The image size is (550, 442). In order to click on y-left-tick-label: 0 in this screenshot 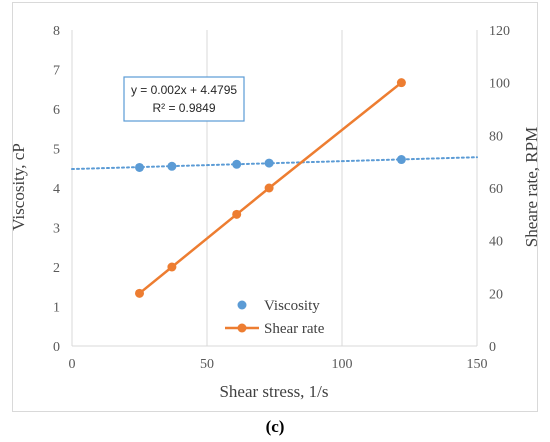, I will do `click(56, 347)`.